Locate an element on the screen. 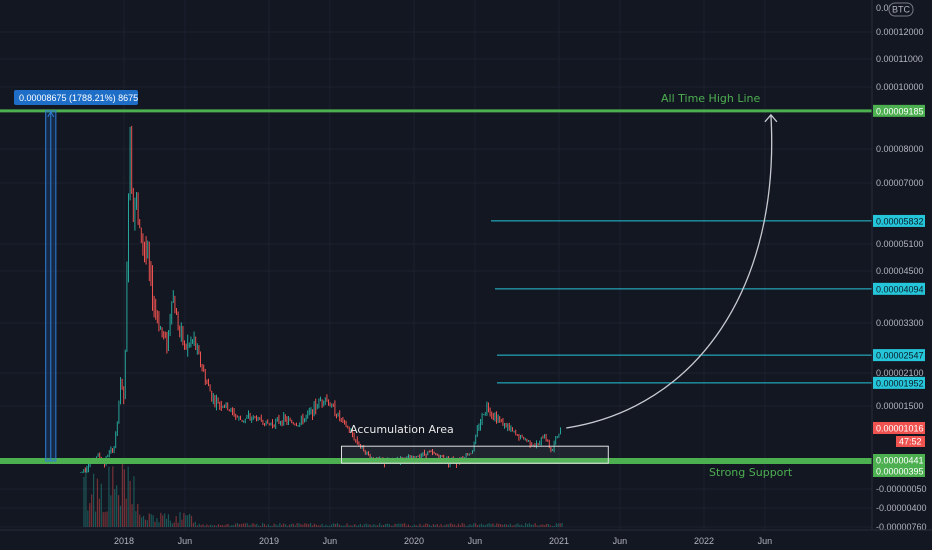 Image resolution: width=932 pixels, height=550 pixels. countdown-label: 47:52 is located at coordinates (910, 442).